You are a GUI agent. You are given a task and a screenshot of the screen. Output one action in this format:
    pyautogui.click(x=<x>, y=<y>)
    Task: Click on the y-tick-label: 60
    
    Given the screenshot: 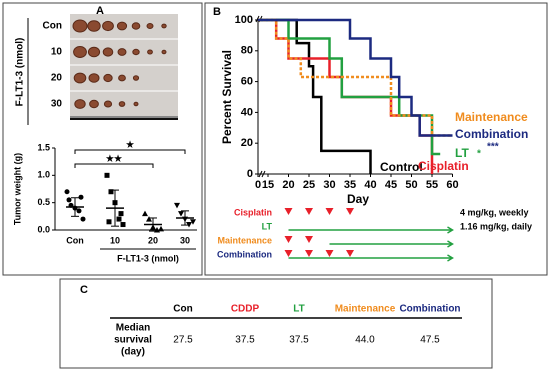 What is the action you would take?
    pyautogui.click(x=247, y=82)
    